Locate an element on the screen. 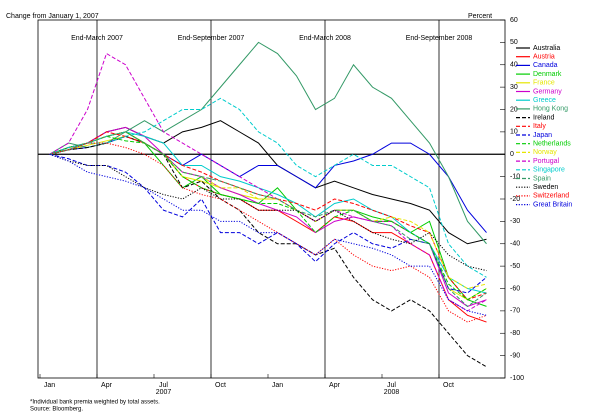  y-tick-label: -30 is located at coordinates (515, 221).